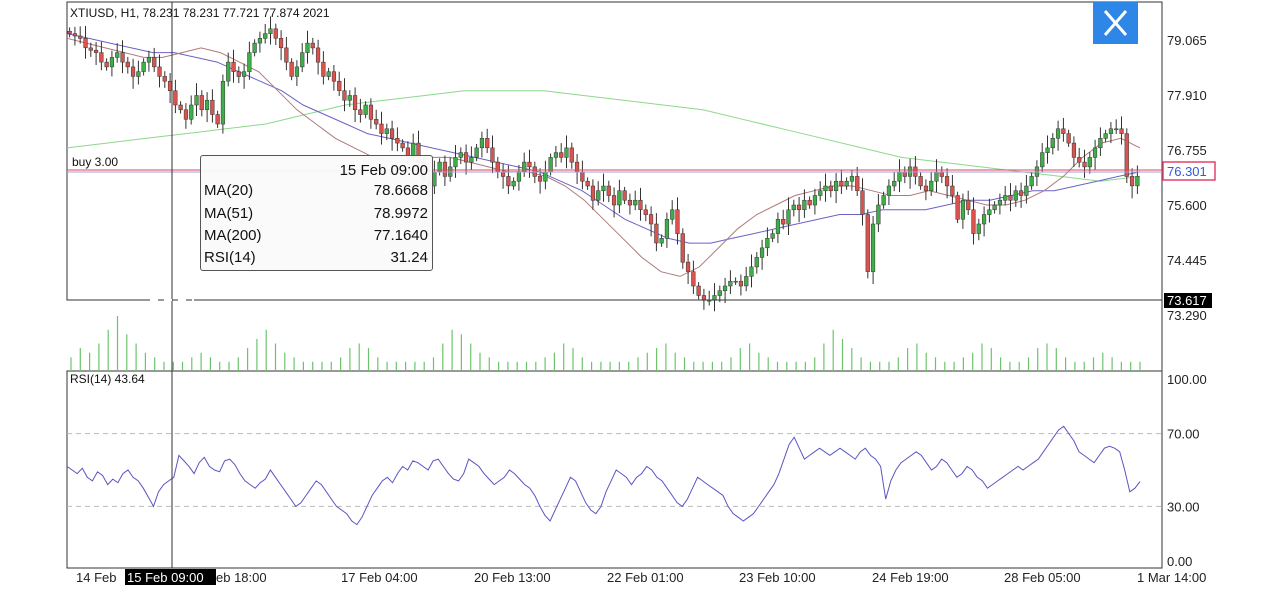  Describe the element at coordinates (1187, 260) in the screenshot. I see `price-tick-label: 74.445` at that location.